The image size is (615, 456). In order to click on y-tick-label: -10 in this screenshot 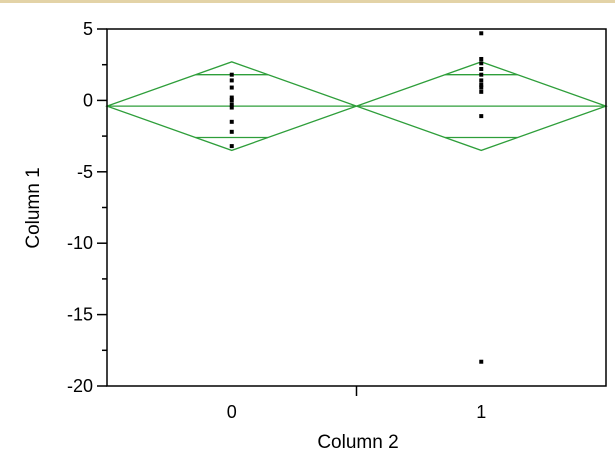, I will do `click(80, 243)`.